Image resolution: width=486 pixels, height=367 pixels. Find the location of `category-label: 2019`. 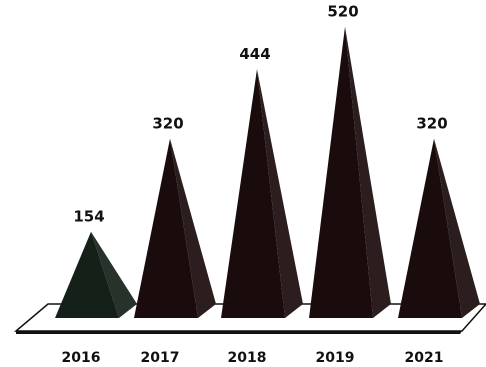

category-label: 2019 is located at coordinates (335, 358).